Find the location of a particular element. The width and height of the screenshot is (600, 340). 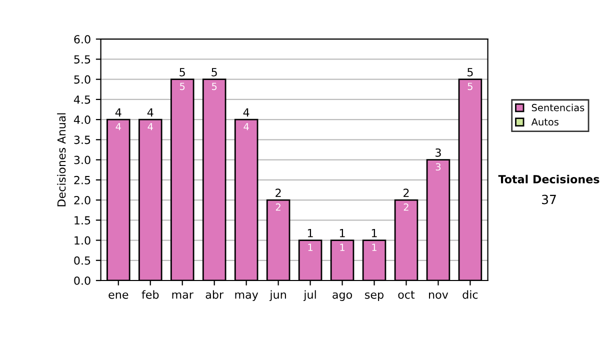

y-tick-label: 2.0 is located at coordinates (82, 200).